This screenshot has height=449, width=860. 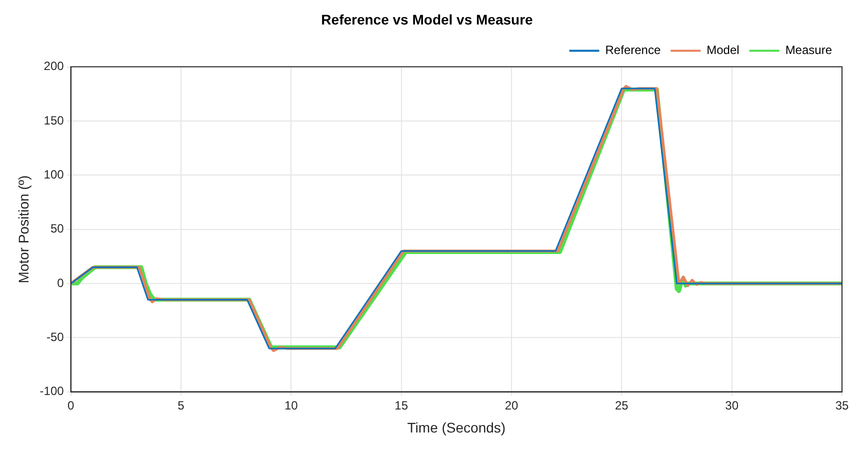 I want to click on y-tick-label: 150, so click(x=54, y=120).